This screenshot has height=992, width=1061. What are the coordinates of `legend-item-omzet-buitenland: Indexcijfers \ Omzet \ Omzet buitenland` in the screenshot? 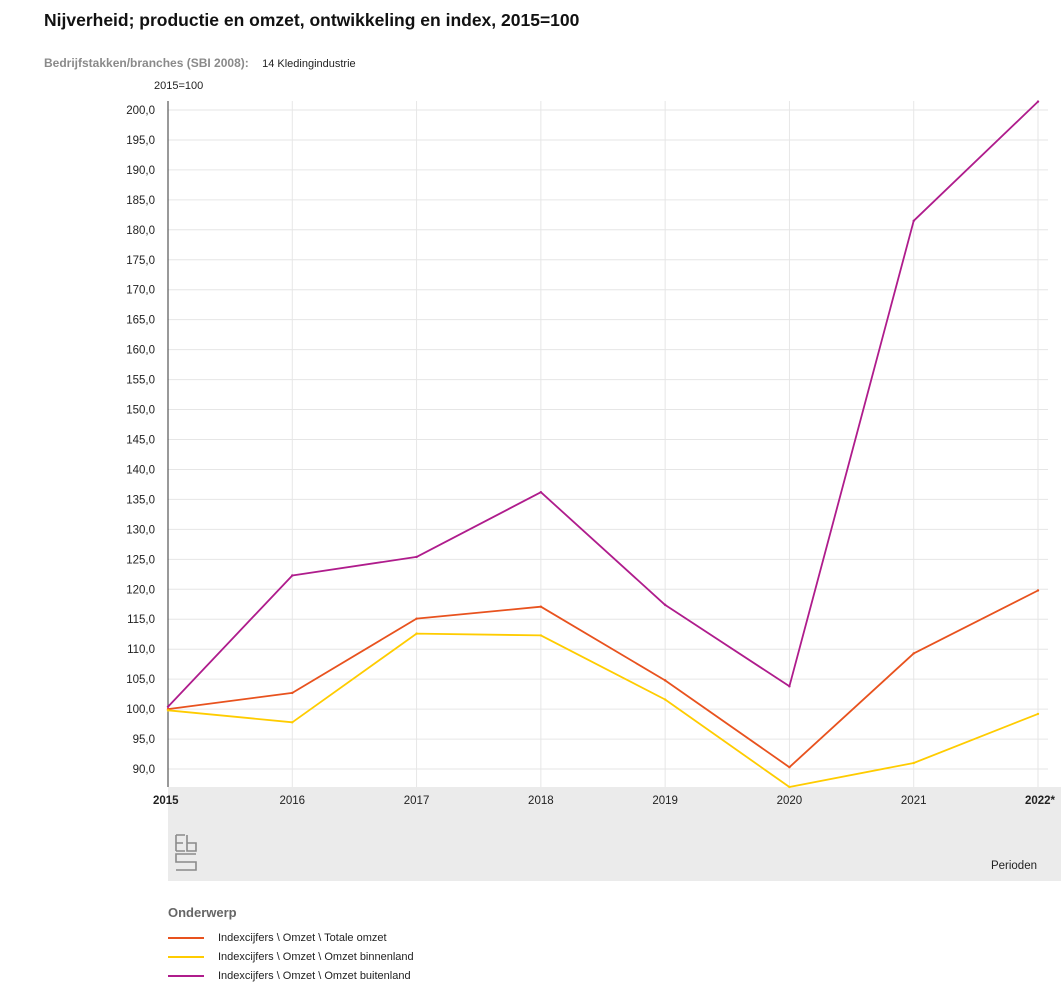 It's located at (291, 975).